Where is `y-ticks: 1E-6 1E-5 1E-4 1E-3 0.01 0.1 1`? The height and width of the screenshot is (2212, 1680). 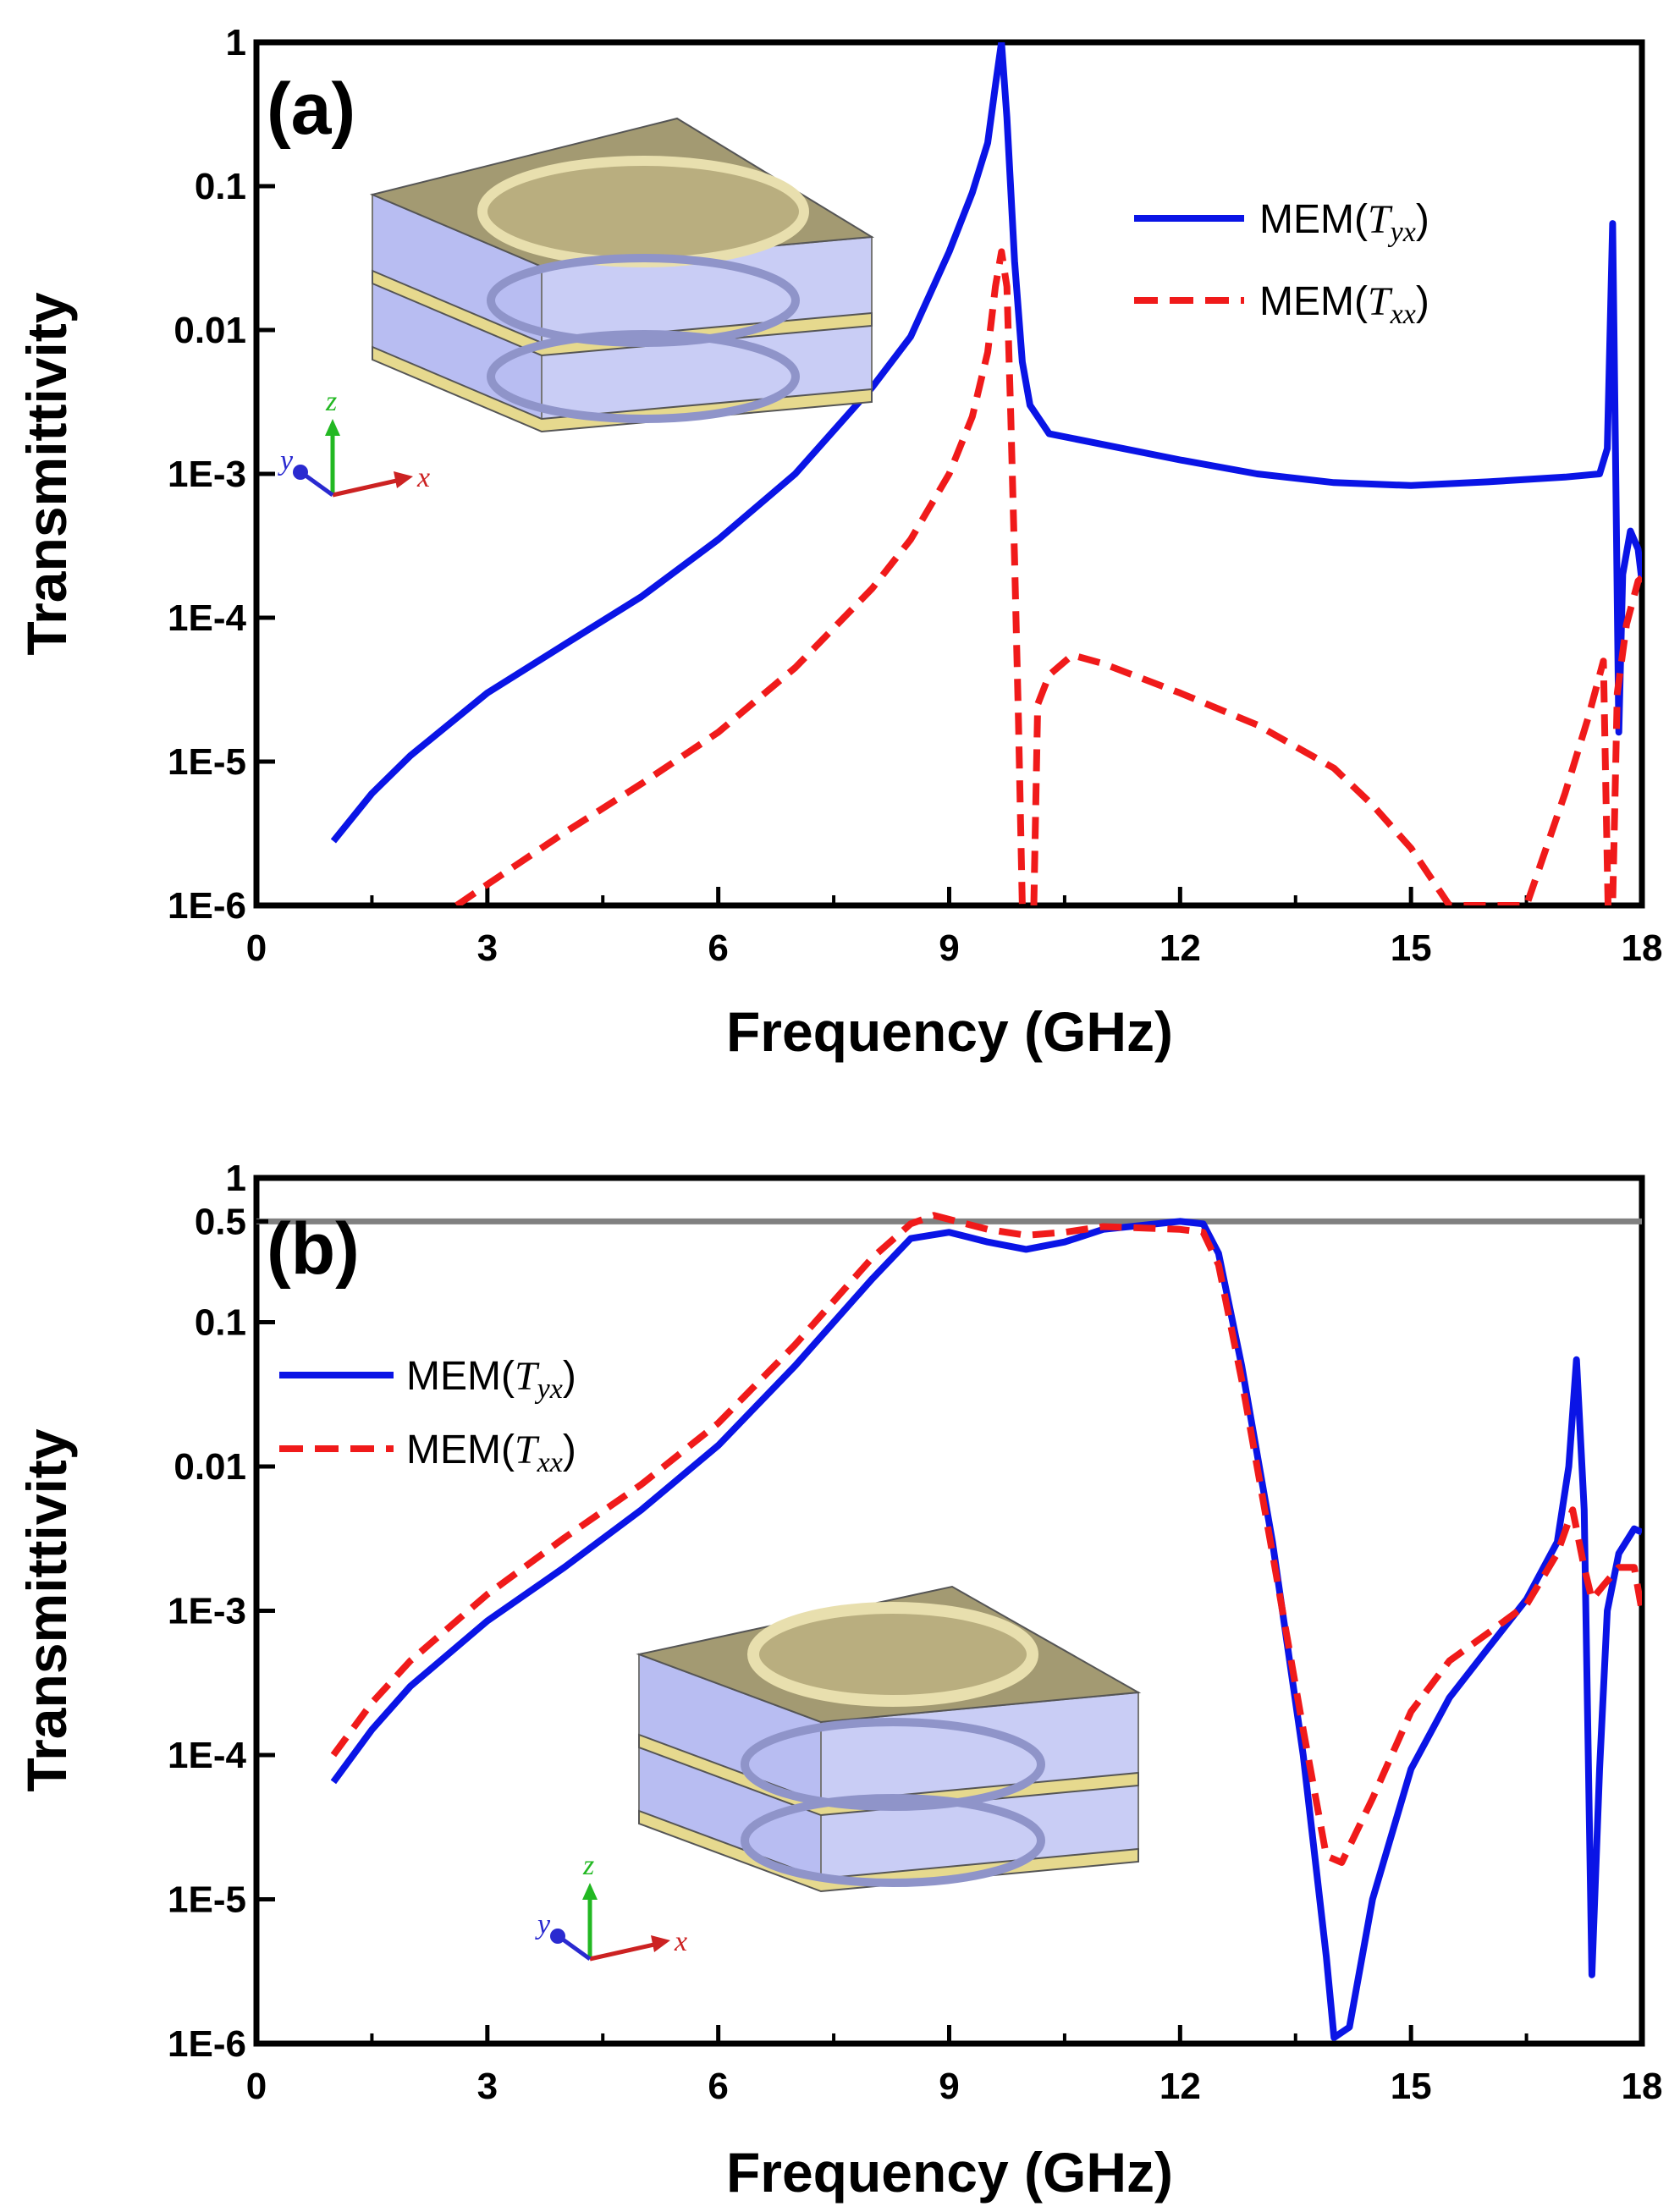 y-ticks: 1E-6 1E-5 1E-4 1E-3 0.01 0.1 1 is located at coordinates (222, 474).